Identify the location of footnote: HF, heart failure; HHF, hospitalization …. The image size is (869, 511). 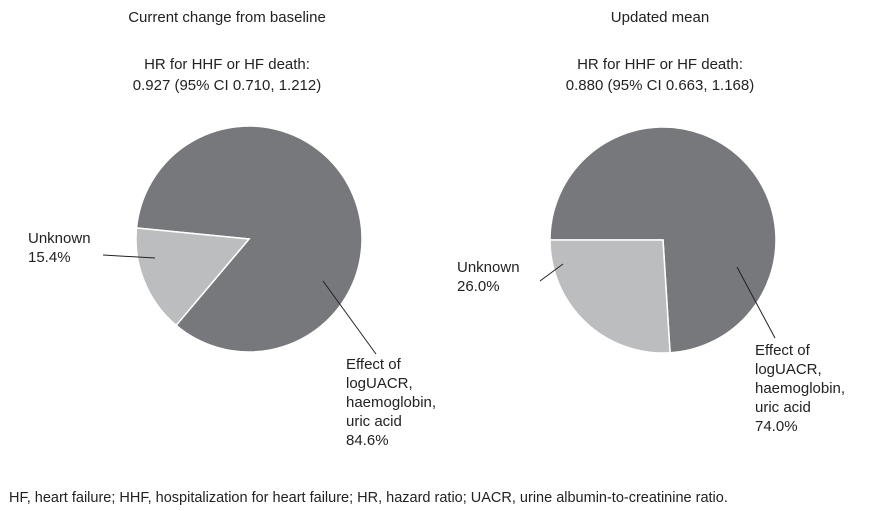
(368, 498).